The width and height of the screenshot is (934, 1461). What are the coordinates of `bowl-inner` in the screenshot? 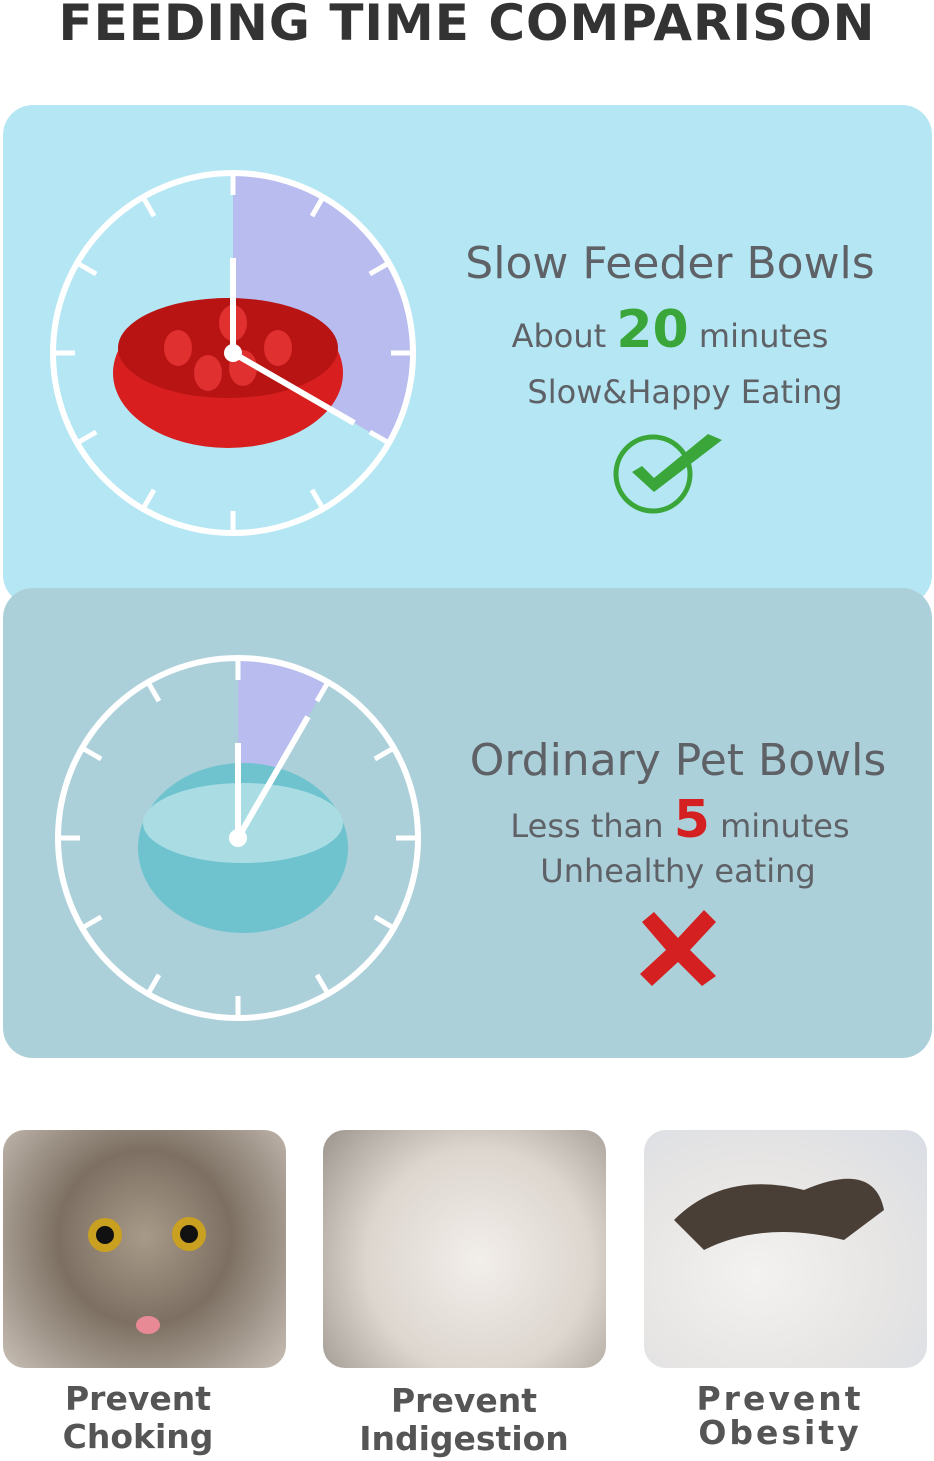 It's located at (243, 823).